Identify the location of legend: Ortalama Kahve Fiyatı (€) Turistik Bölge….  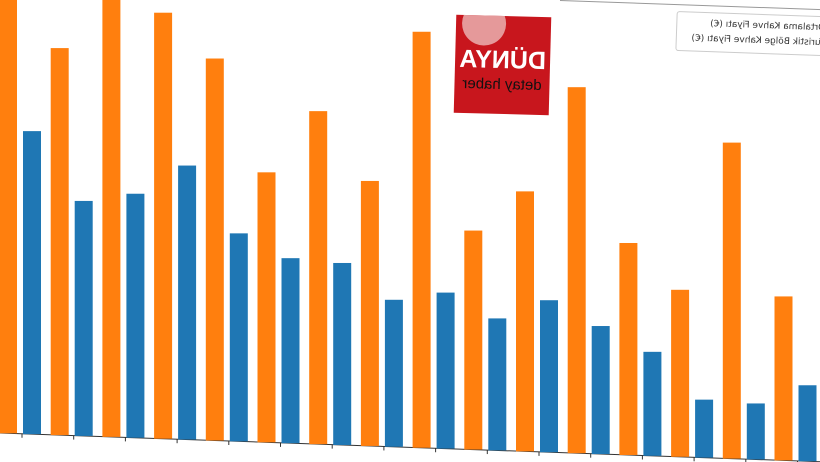
(747, 34).